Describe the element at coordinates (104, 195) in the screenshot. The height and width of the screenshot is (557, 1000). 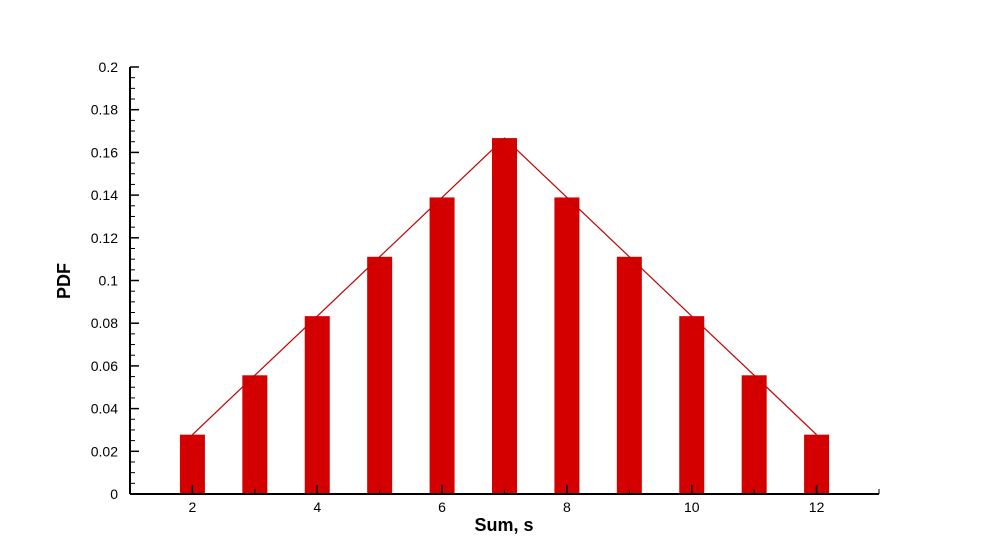
I see `y-tick-label: 0.14` at that location.